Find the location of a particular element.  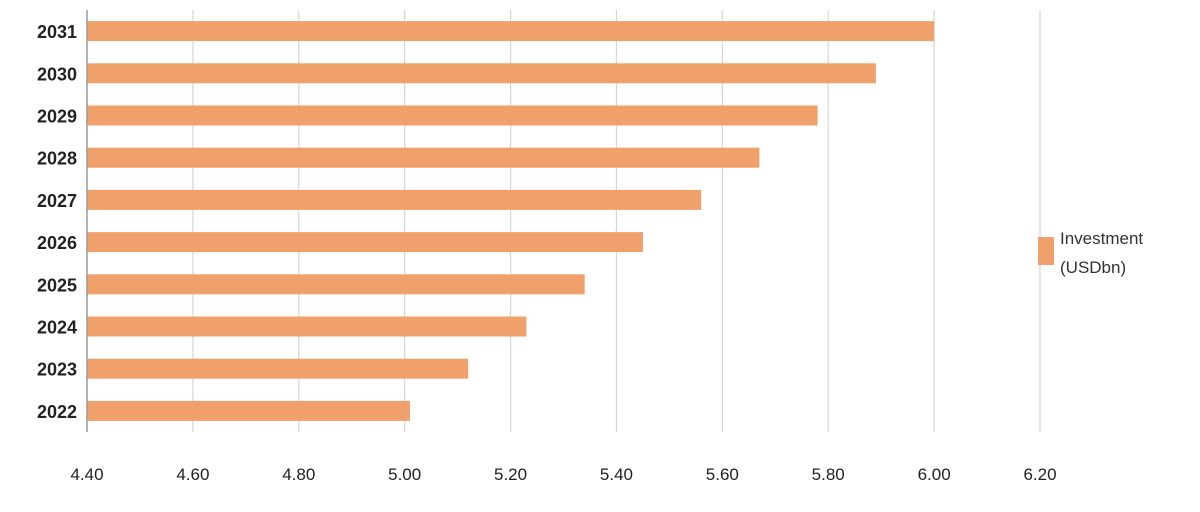

bar-2026 is located at coordinates (365, 242).